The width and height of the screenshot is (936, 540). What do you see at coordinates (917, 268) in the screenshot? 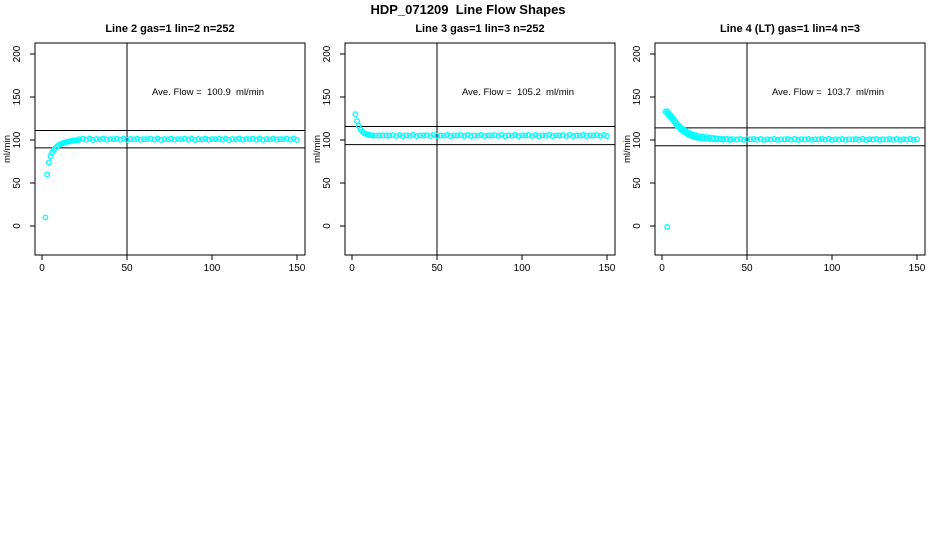
I see `x-tick-label: 150` at bounding box center [917, 268].